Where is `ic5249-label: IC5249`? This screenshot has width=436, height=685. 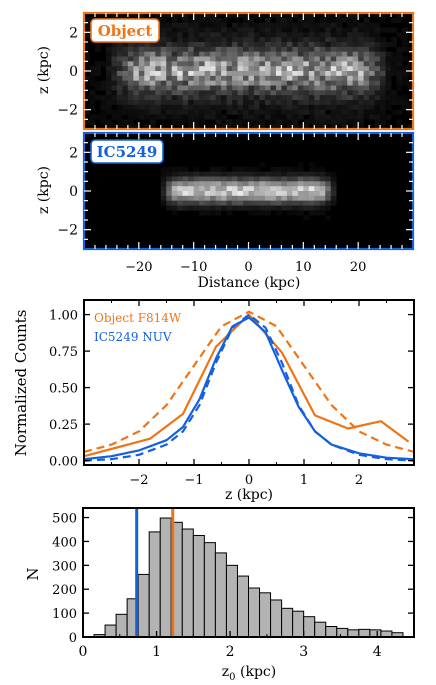 ic5249-label: IC5249 is located at coordinates (127, 152).